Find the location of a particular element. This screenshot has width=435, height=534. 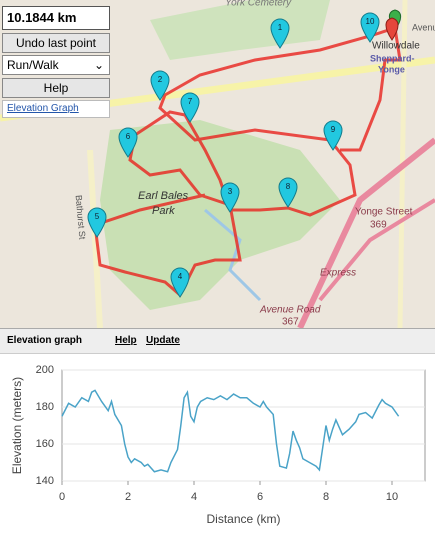

x-tick-label: 6 is located at coordinates (260, 497).